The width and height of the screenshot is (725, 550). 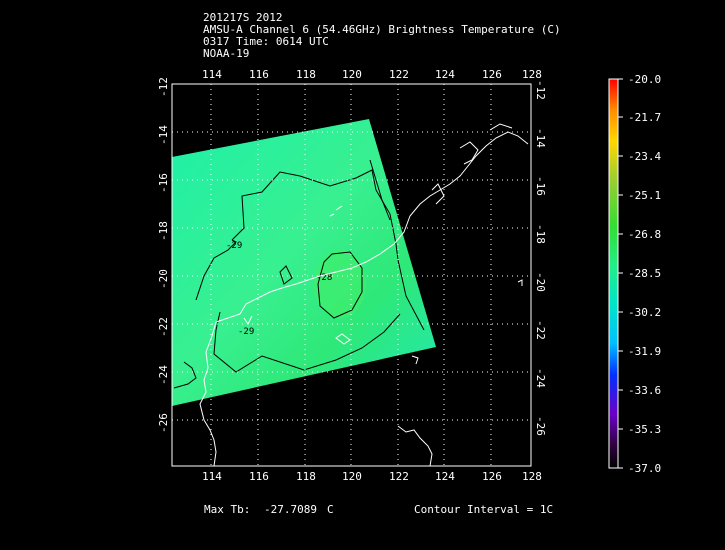 I want to click on lat-label-left: -12, so click(x=163, y=87).